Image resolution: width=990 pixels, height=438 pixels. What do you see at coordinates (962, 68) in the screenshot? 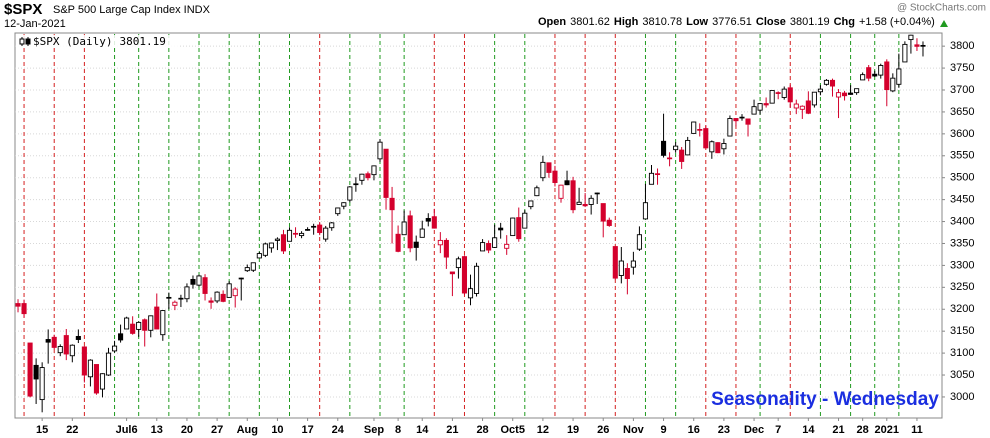
I see `y-tick-label: 3750` at bounding box center [962, 68].